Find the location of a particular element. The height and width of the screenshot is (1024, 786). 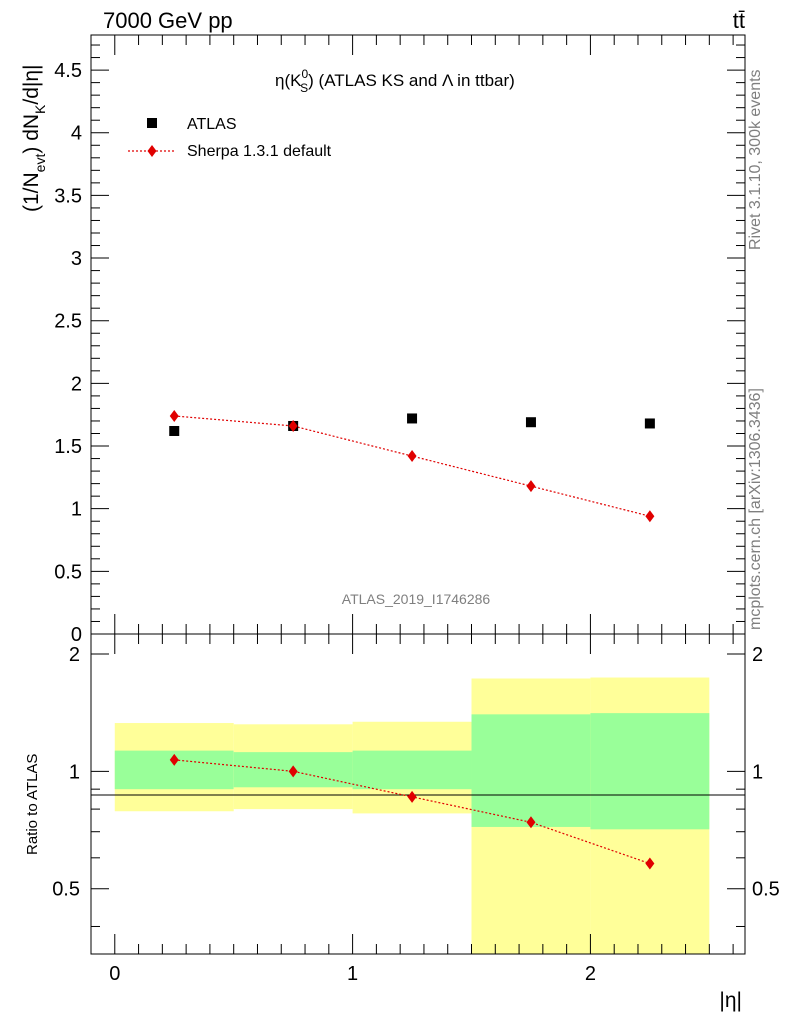

main-tick-labels: 0 0.5 1 1.5 2 2.5 3 3.5 4 4.5 is located at coordinates (68, 353).